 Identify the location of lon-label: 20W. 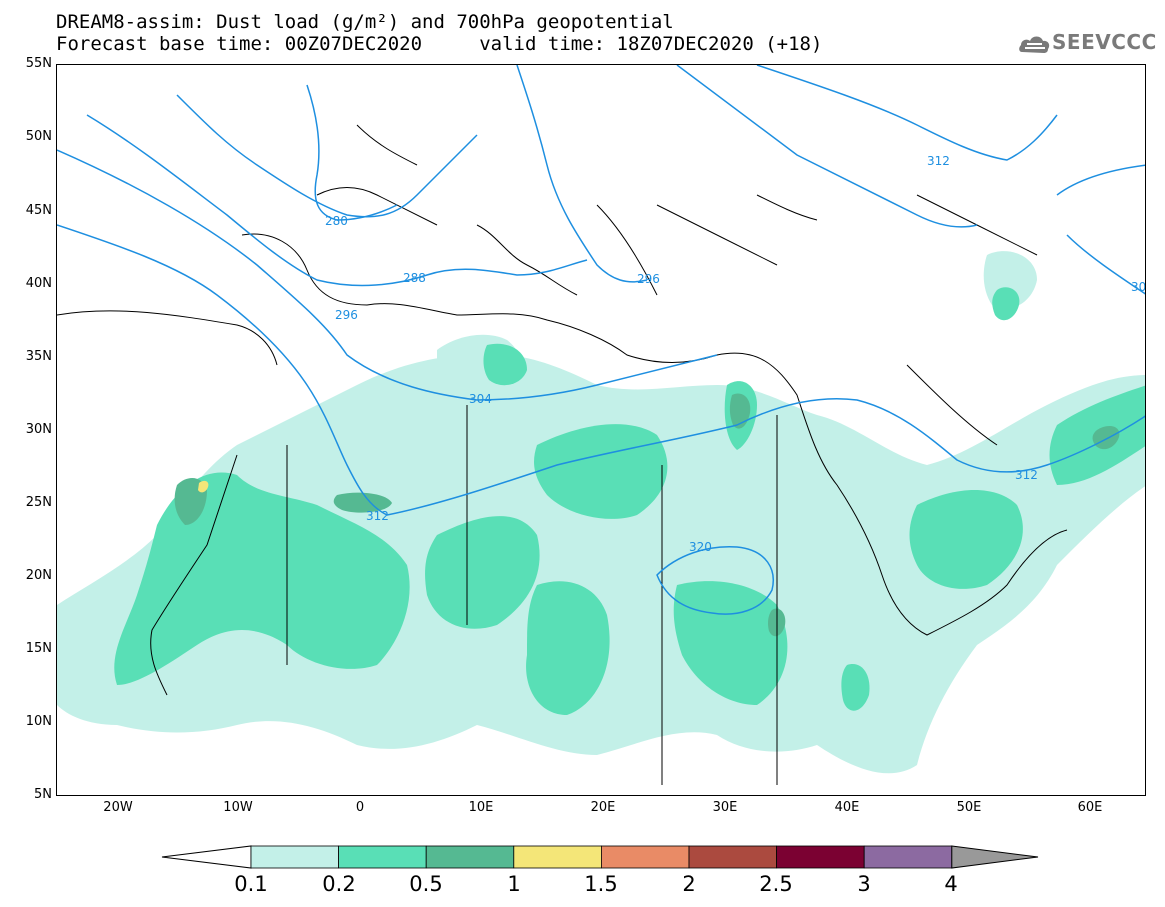
(118, 807).